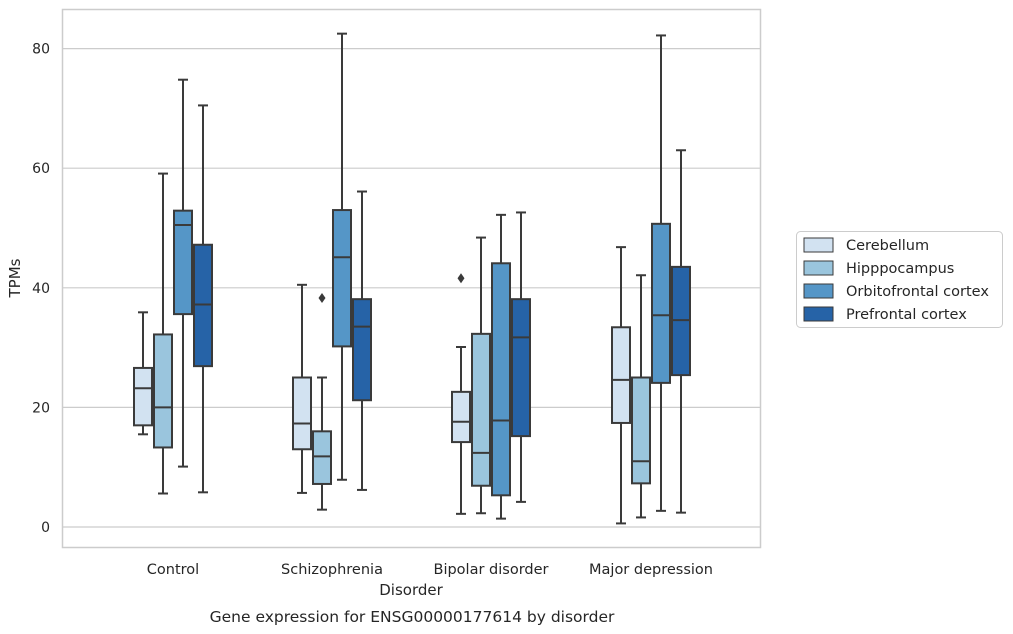  What do you see at coordinates (900, 269) in the screenshot?
I see `legend-label: Hipppocampus` at bounding box center [900, 269].